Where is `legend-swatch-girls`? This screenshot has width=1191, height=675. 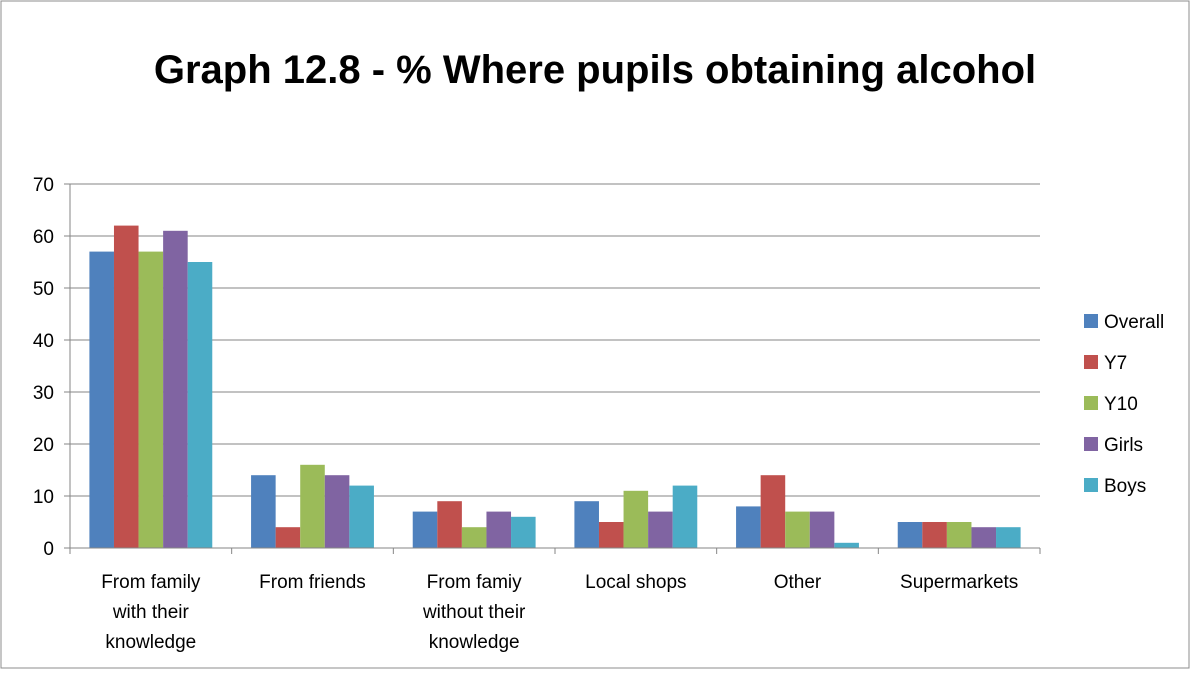 legend-swatch-girls is located at coordinates (1091, 444).